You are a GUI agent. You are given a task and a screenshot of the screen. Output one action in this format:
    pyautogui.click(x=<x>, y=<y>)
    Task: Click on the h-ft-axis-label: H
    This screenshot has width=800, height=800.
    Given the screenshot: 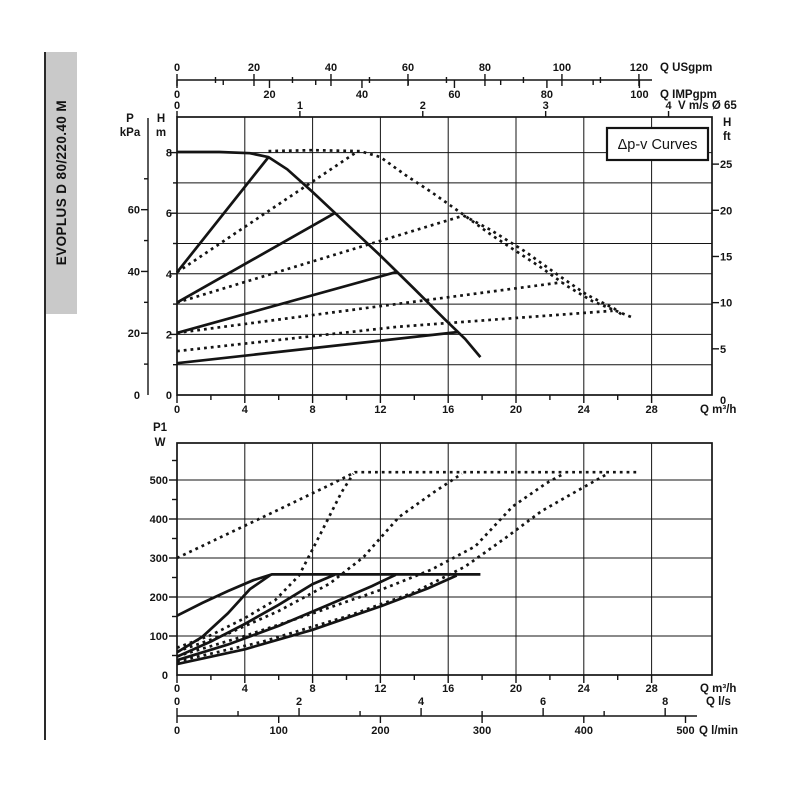 What is the action you would take?
    pyautogui.click(x=727, y=123)
    